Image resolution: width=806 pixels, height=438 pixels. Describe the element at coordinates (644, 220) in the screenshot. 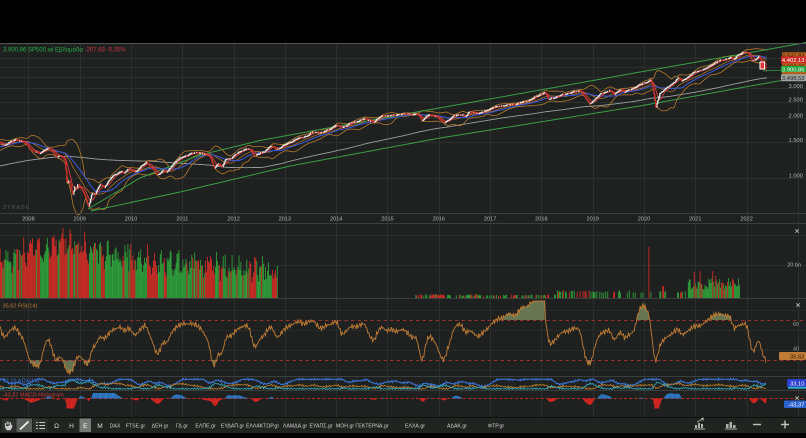

I see `svg-text: 2020` at that location.